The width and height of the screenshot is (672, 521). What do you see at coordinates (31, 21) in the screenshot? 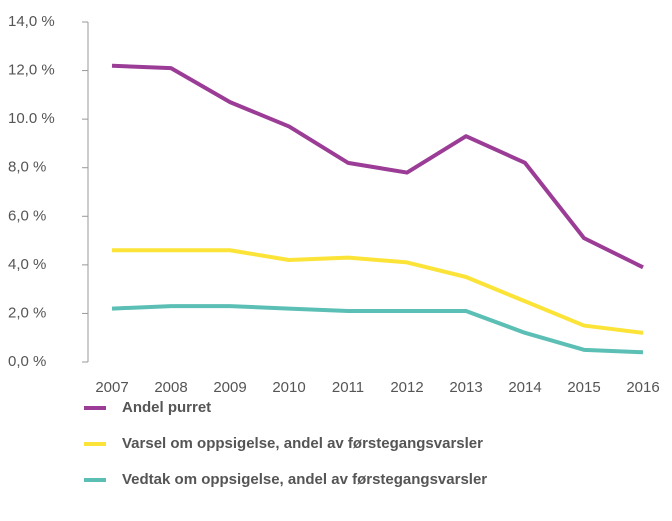
I see `y-tick-label: 14,0 %` at bounding box center [31, 21].